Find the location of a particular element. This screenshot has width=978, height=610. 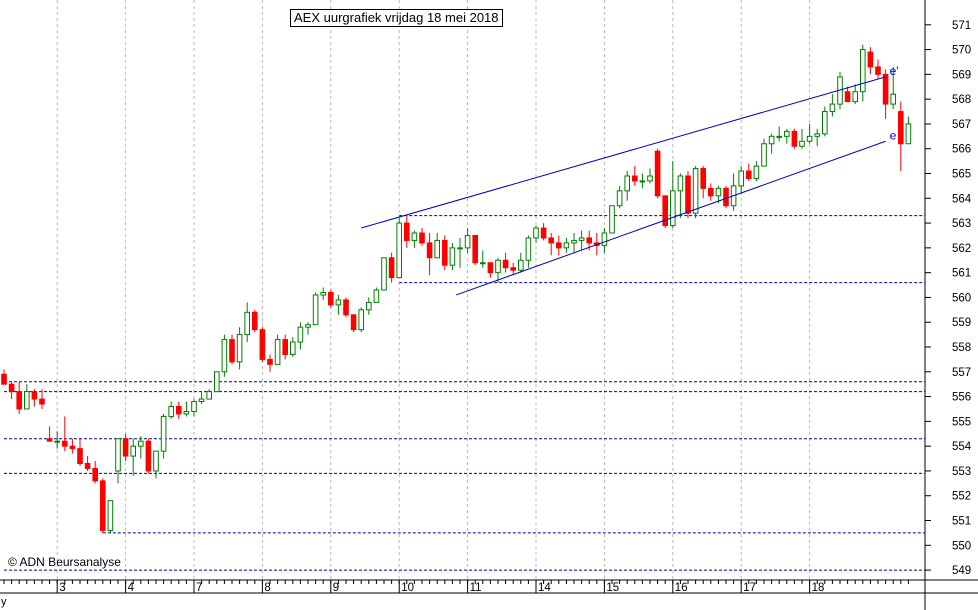

x-tick-label: 18 is located at coordinates (818, 588).